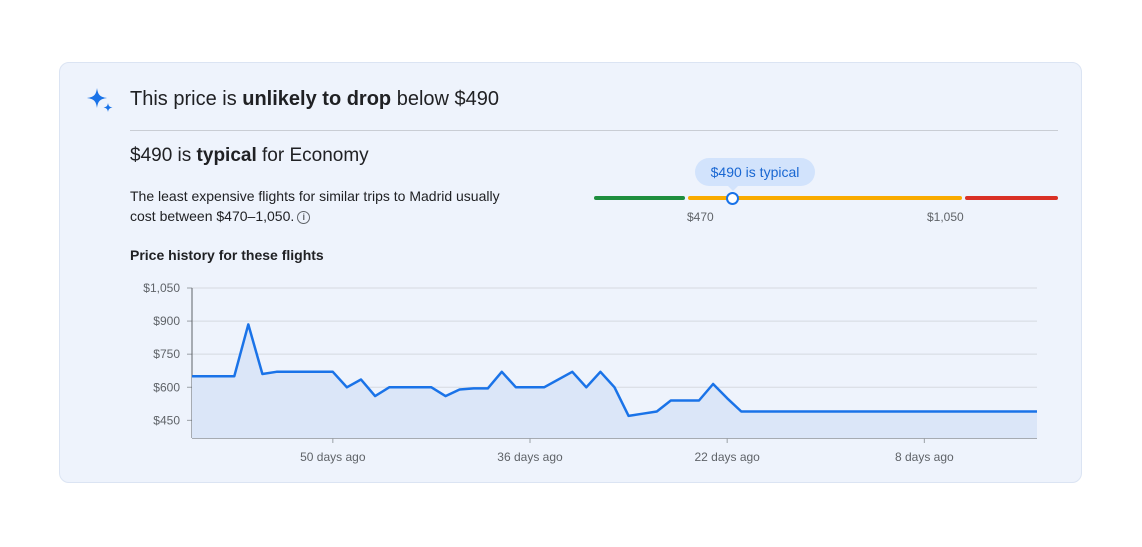  Describe the element at coordinates (186, 99) in the screenshot. I see `headline-text: This price is` at that location.